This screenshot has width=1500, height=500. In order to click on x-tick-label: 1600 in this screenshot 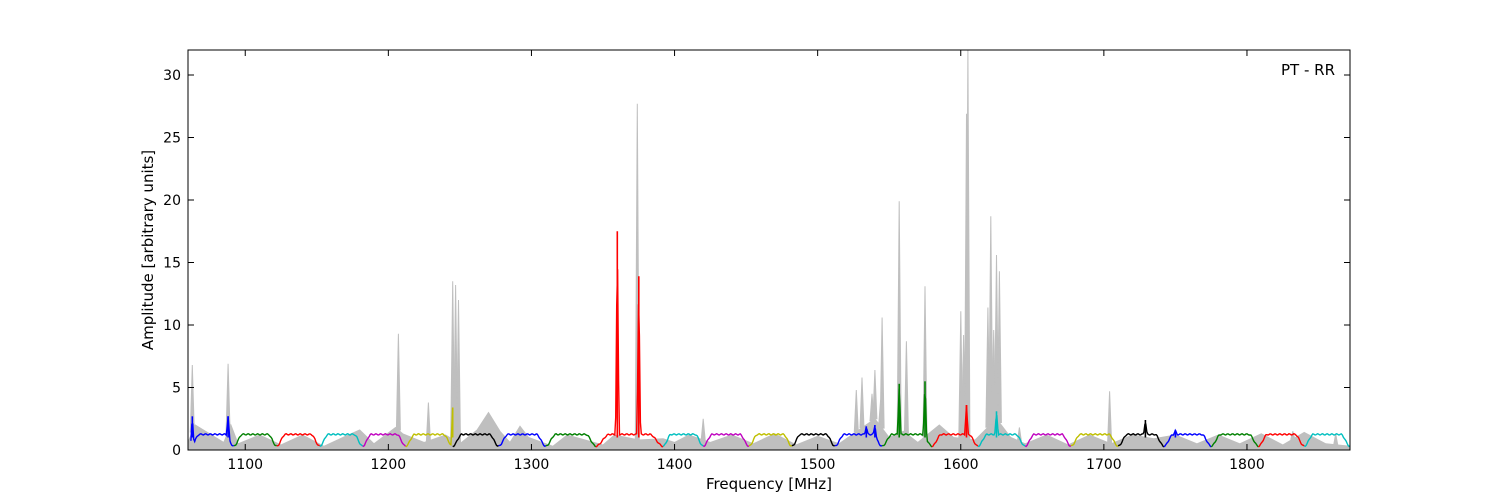, I will do `click(961, 465)`.